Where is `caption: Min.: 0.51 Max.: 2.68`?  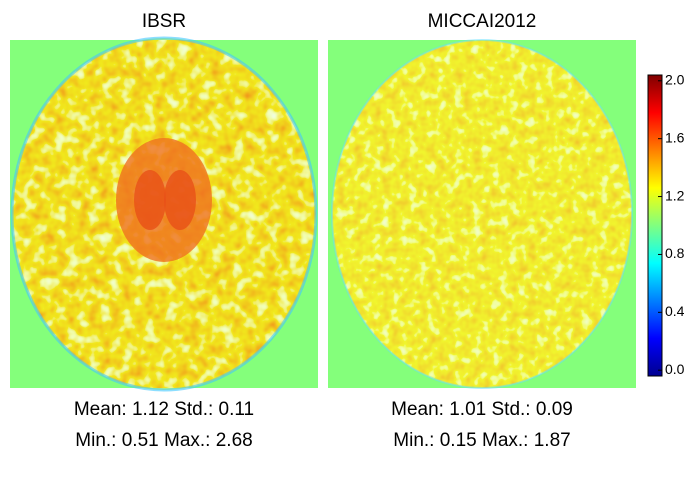
caption: Min.: 0.51 Max.: 2.68 is located at coordinates (163, 440).